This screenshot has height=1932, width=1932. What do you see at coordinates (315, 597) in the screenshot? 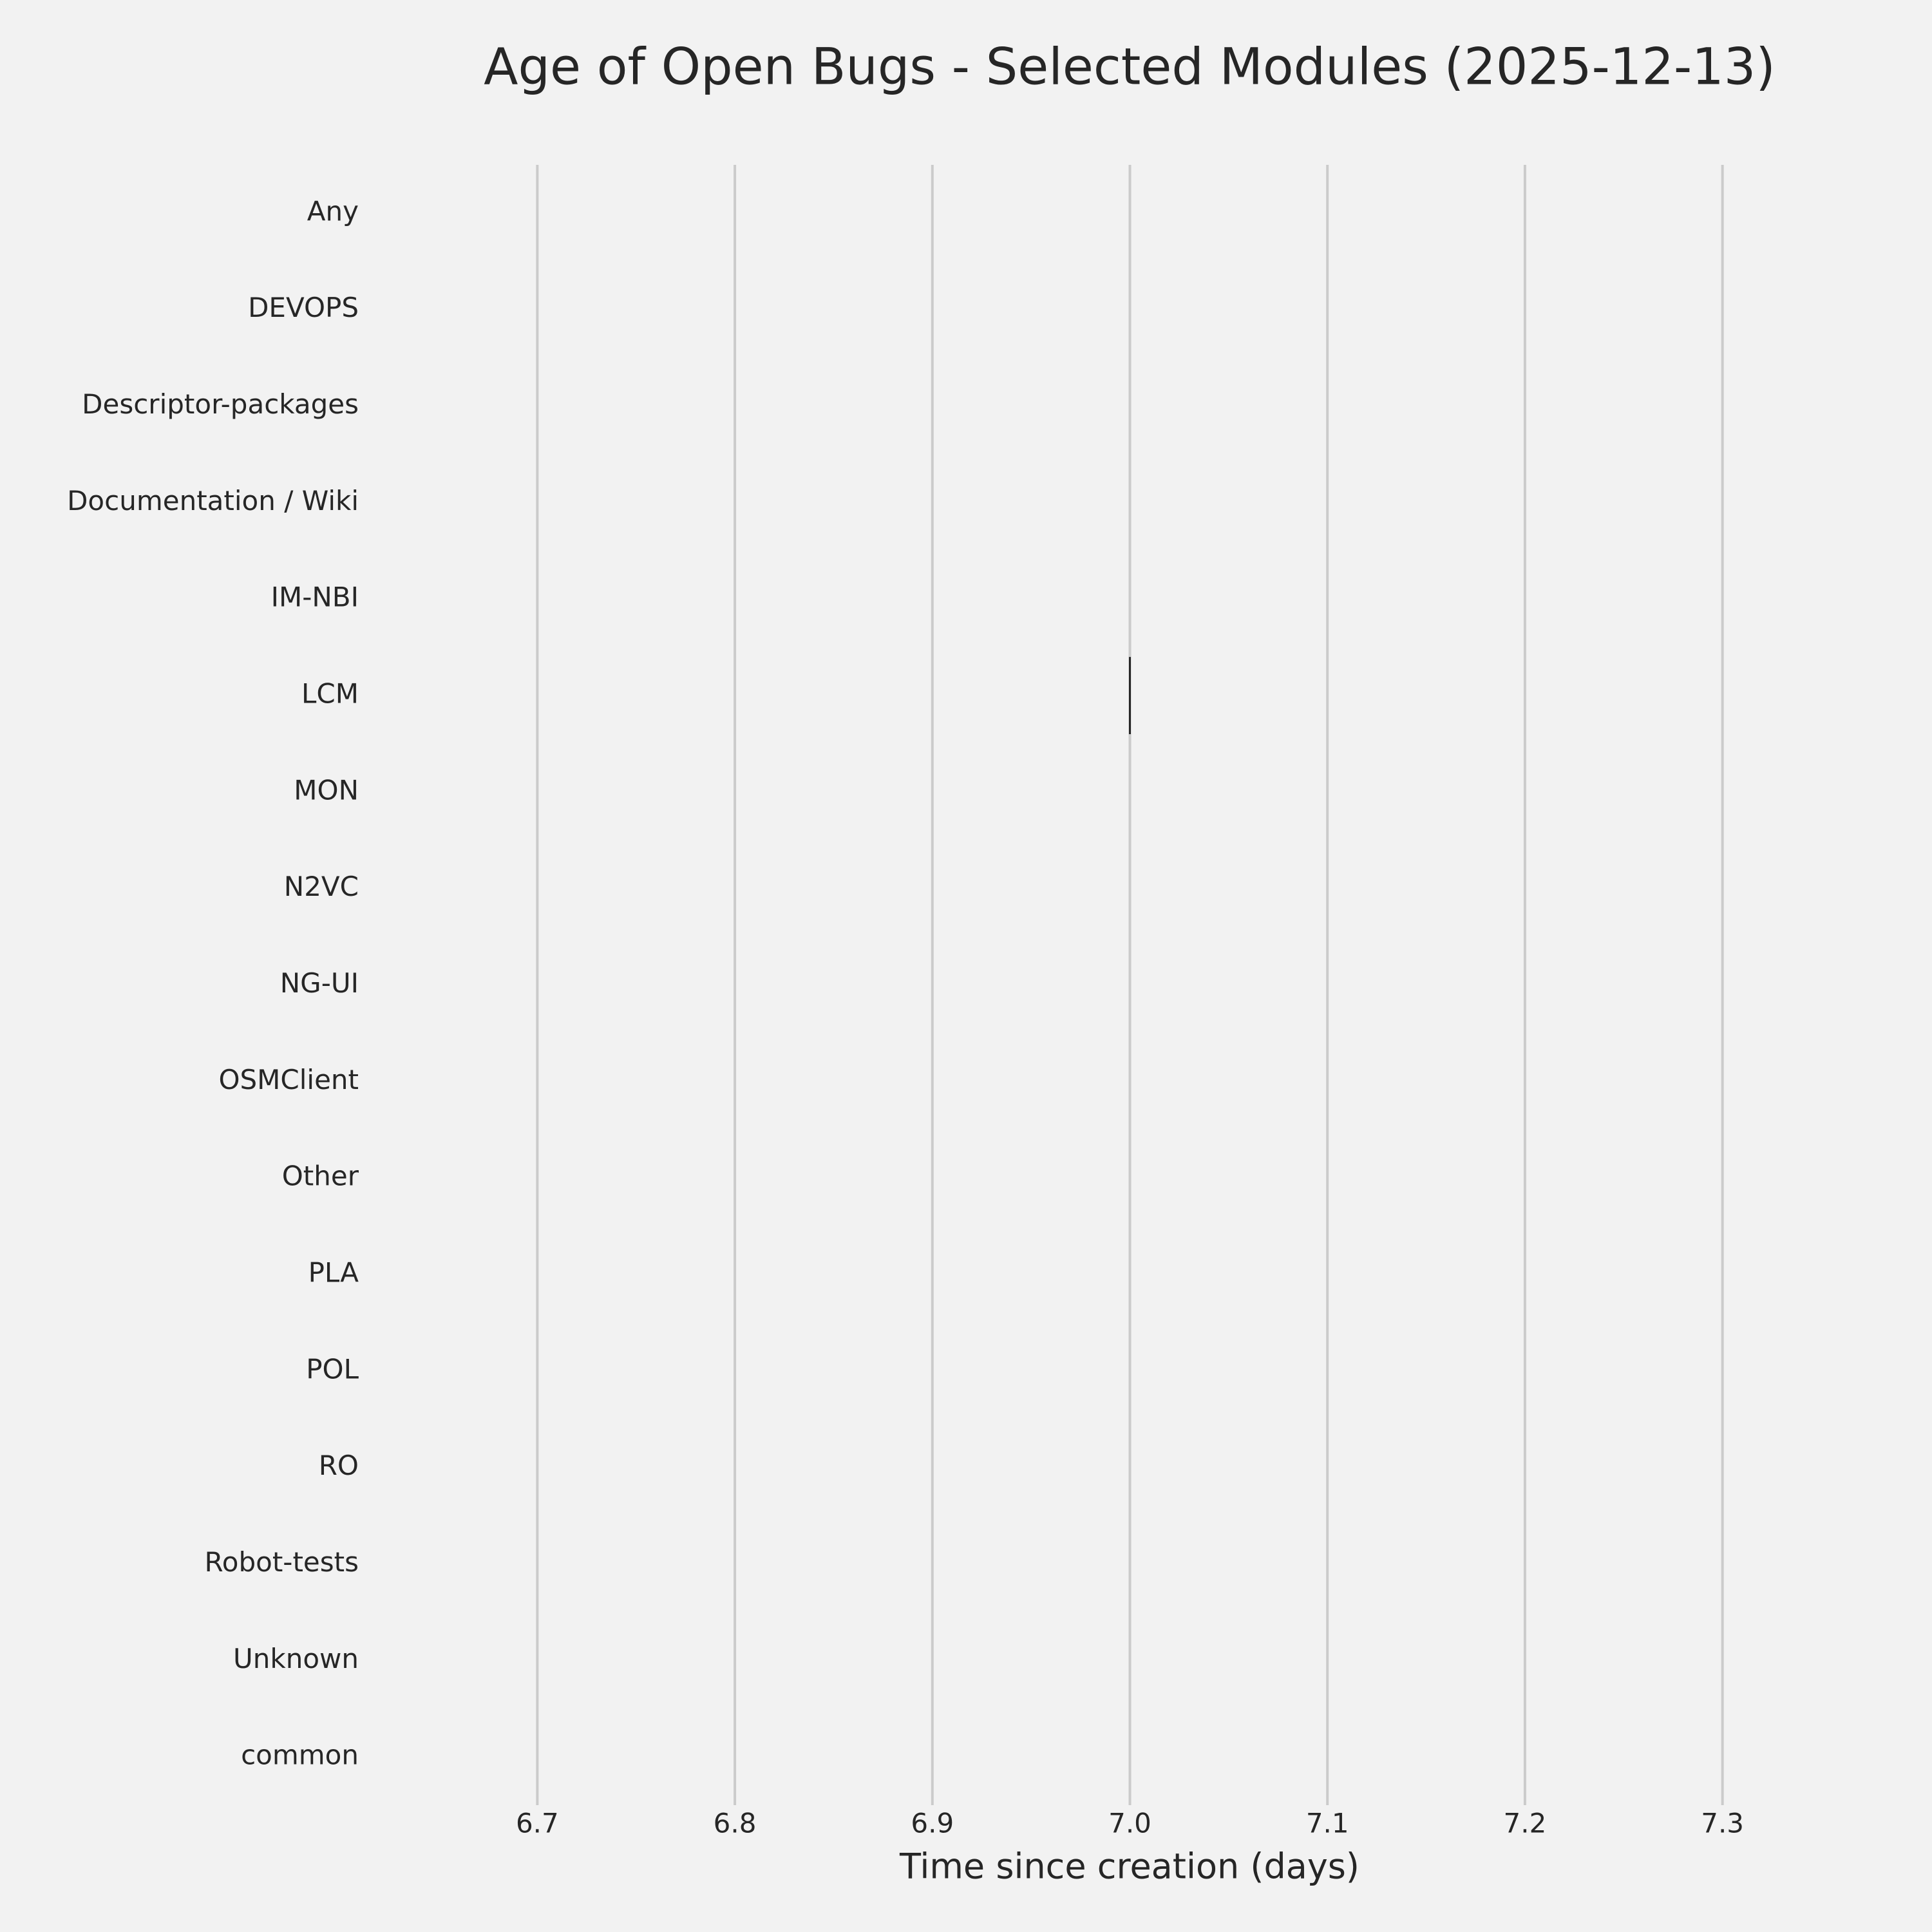
I see `y-tick-label: IM-NBI` at bounding box center [315, 597].